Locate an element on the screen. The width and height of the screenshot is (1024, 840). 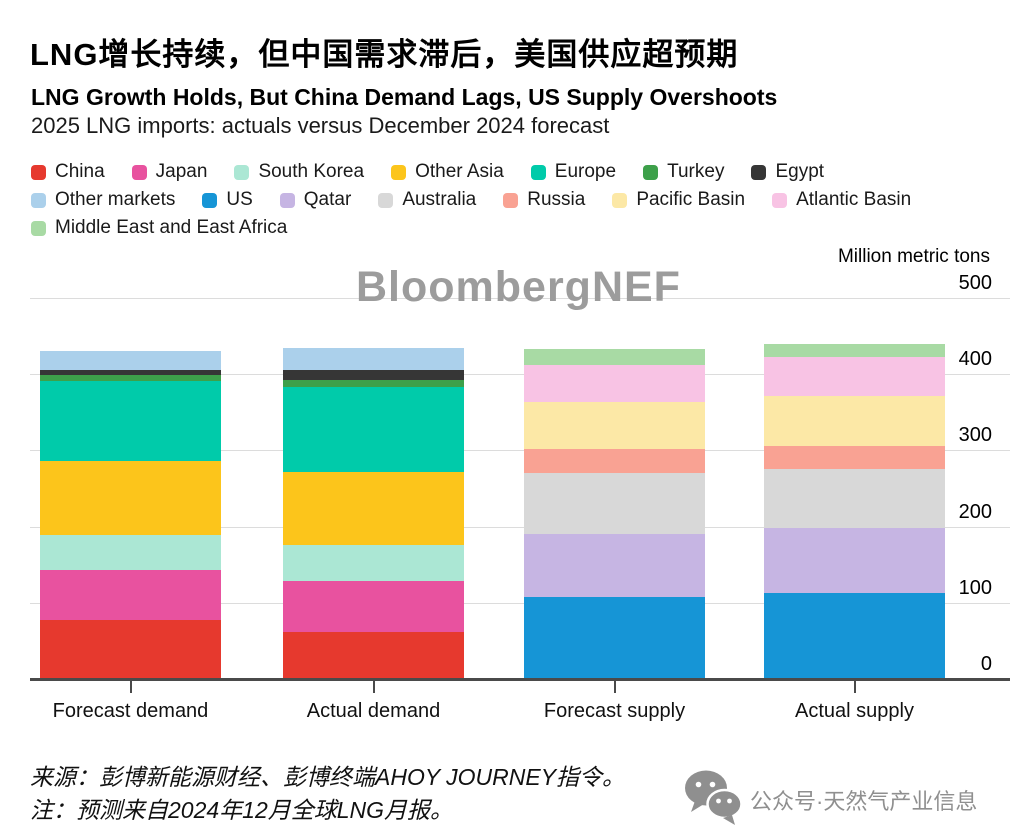
legend-item-atlantic-basin: Atlantic Basin is located at coordinates (841, 200).